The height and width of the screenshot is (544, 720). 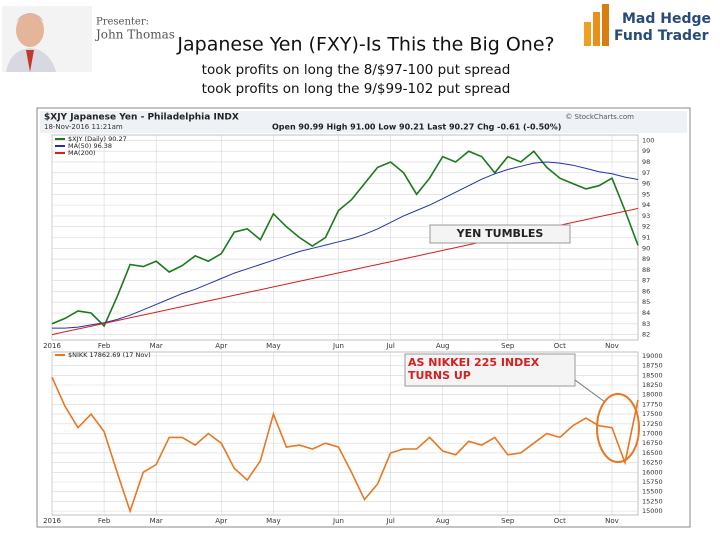 What do you see at coordinates (47, 39) in the screenshot?
I see `presenter-photo` at bounding box center [47, 39].